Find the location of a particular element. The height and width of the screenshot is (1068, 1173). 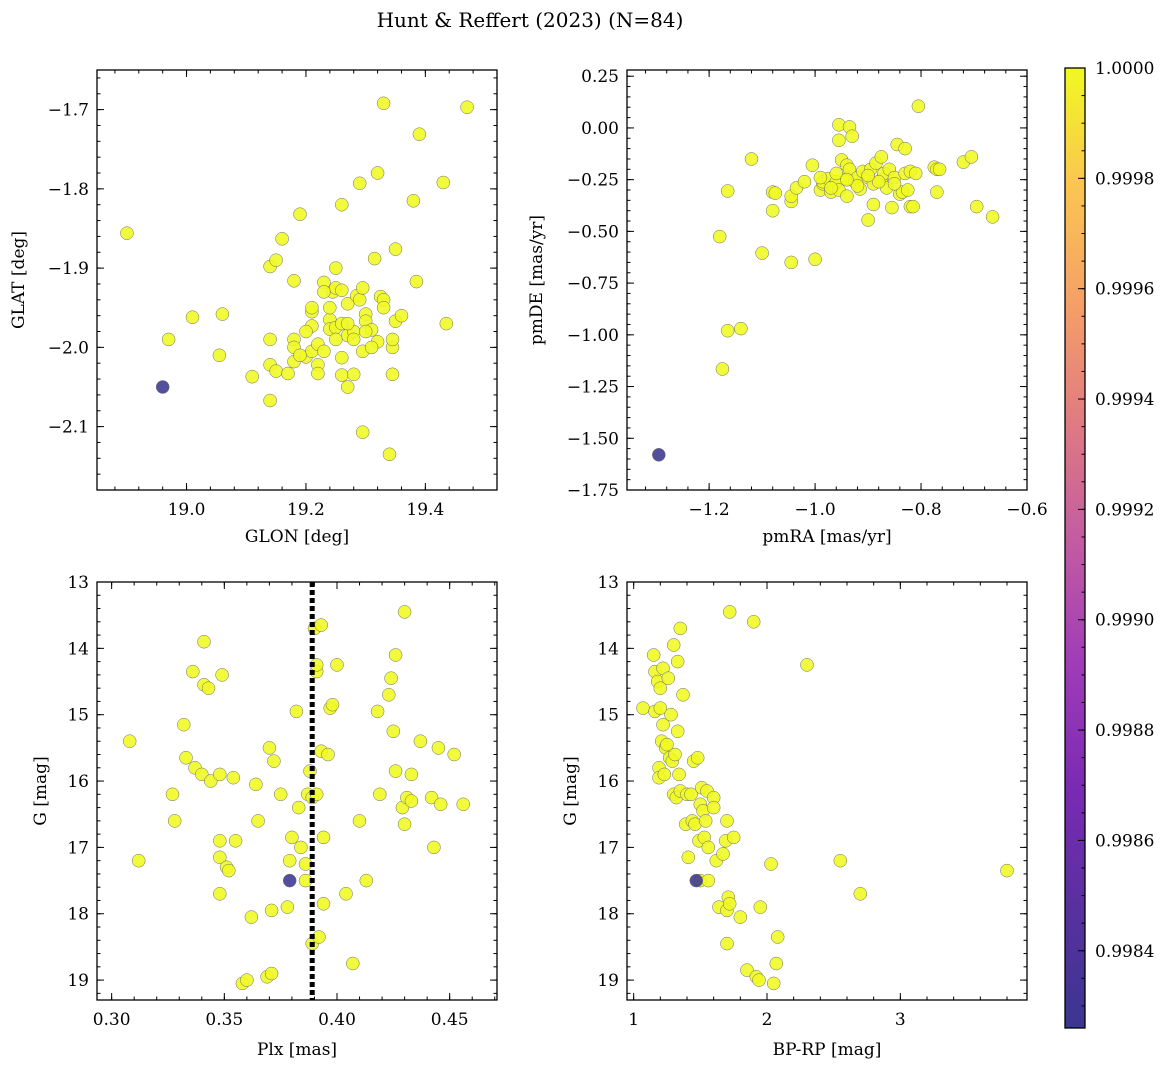

axes-frame-pmra-pmde is located at coordinates (827, 280).